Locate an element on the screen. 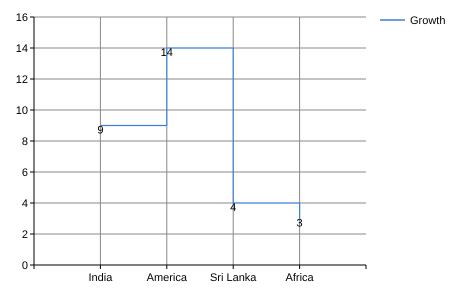 The height and width of the screenshot is (292, 464). x-tick-label: Sri Lanka is located at coordinates (234, 278).